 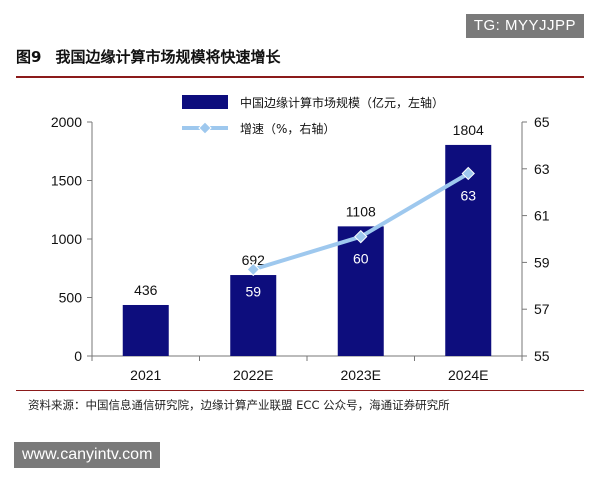 What do you see at coordinates (253, 375) in the screenshot?
I see `x-tick-label: 2022E` at bounding box center [253, 375].